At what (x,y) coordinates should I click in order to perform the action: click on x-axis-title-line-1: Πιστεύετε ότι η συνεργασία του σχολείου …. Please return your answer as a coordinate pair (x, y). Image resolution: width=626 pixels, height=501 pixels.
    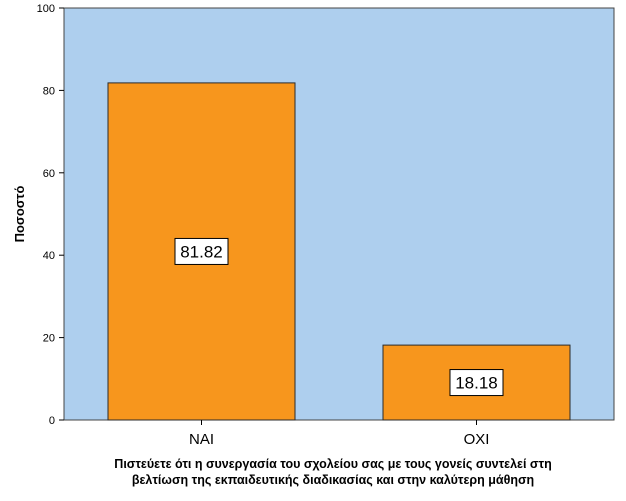
    Looking at the image, I should click on (332, 464).